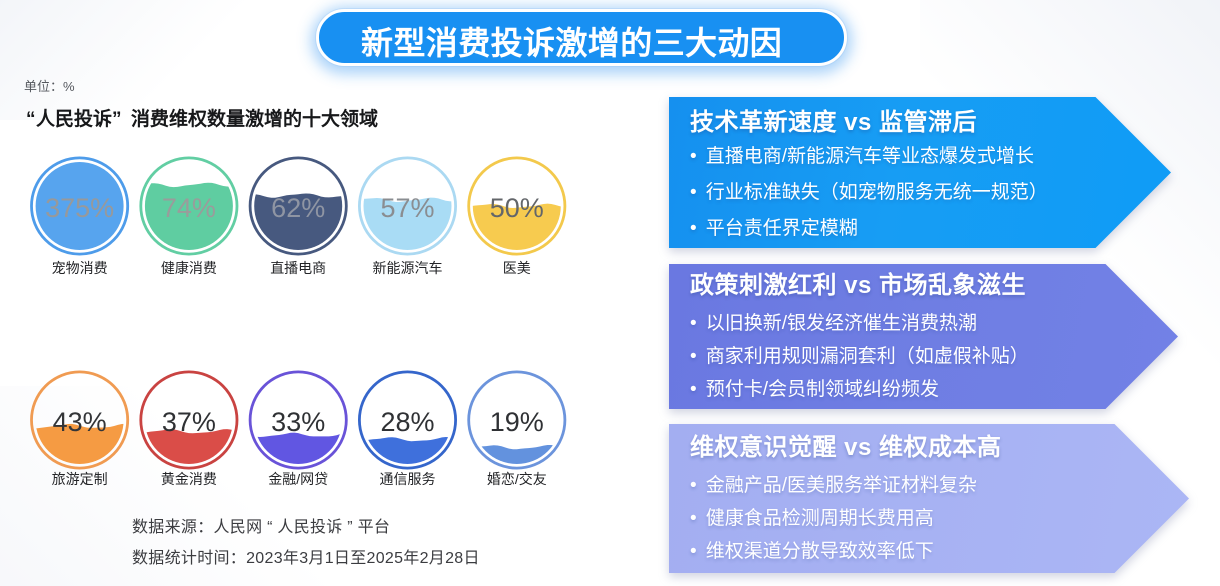  I want to click on svg-text: 375%, so click(79, 208).